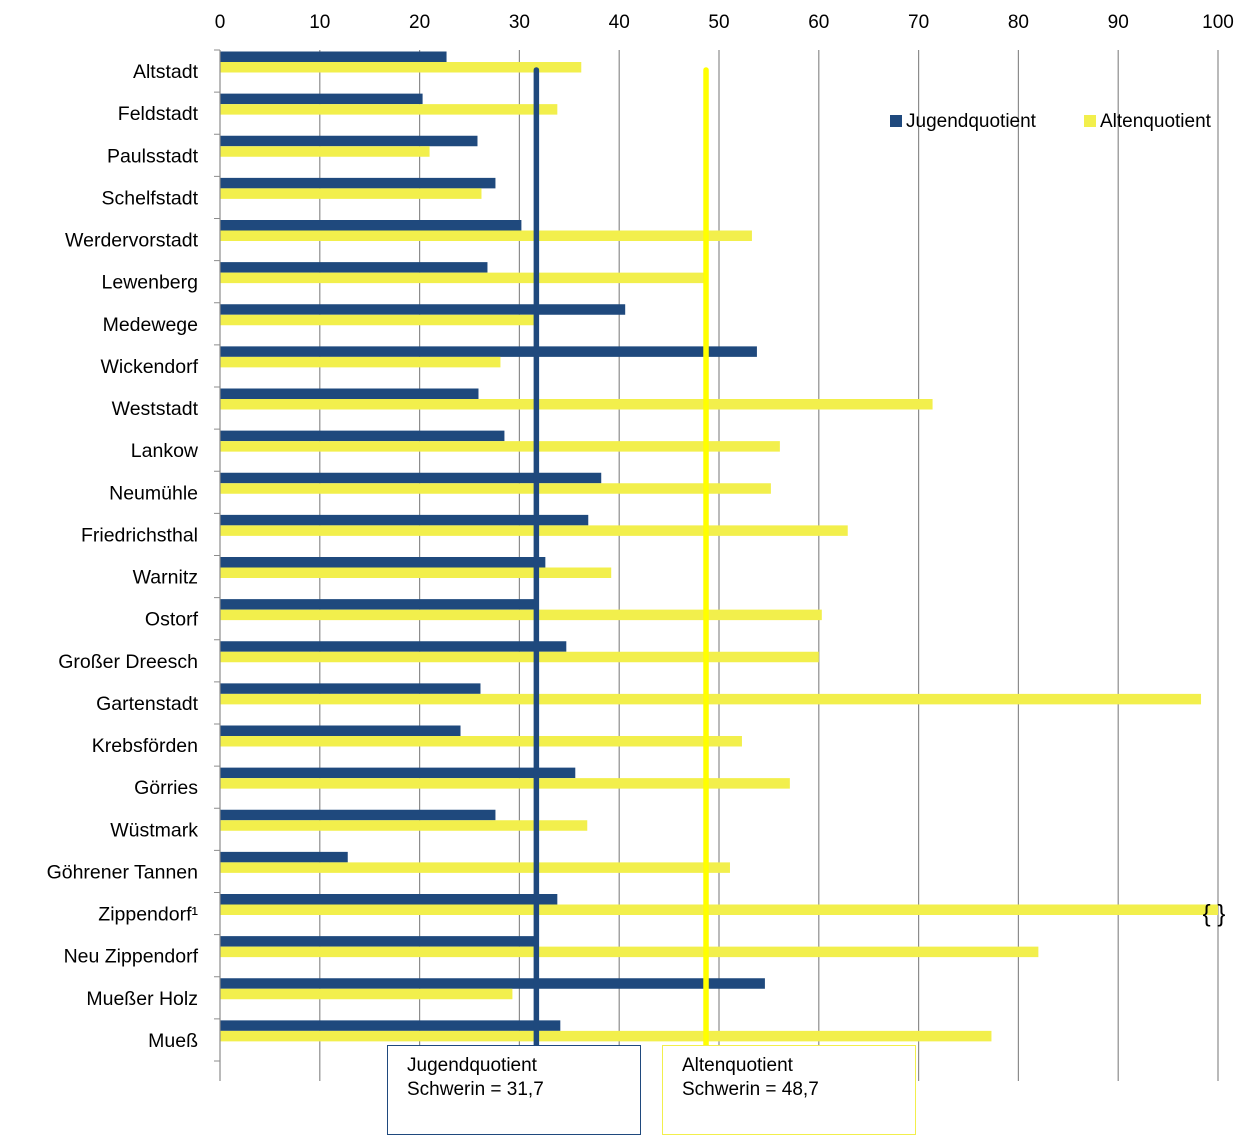  What do you see at coordinates (718, 22) in the screenshot?
I see `x-tick-label-50: 50` at bounding box center [718, 22].